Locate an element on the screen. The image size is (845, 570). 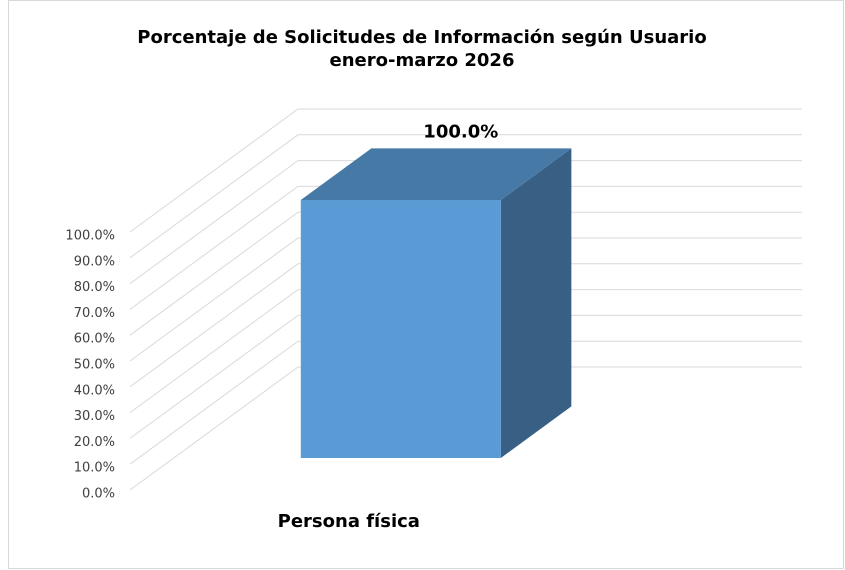
bar-top is located at coordinates (436, 174).